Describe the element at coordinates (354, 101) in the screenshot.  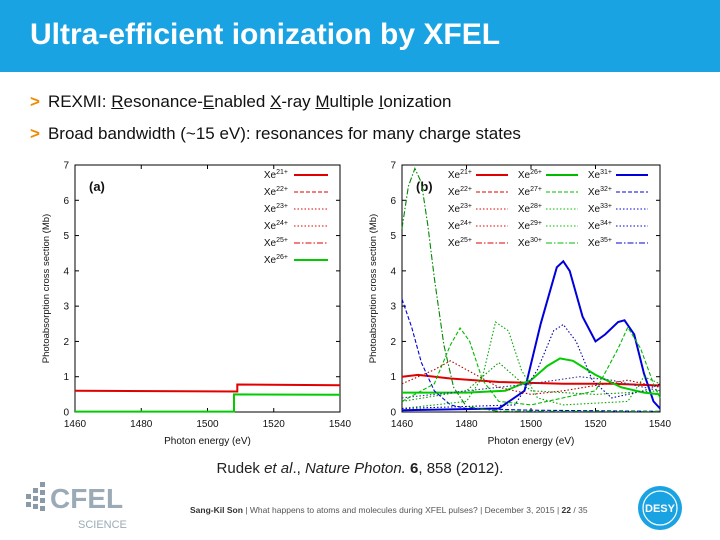
I see `acronym-rest: ultiple` at that location.